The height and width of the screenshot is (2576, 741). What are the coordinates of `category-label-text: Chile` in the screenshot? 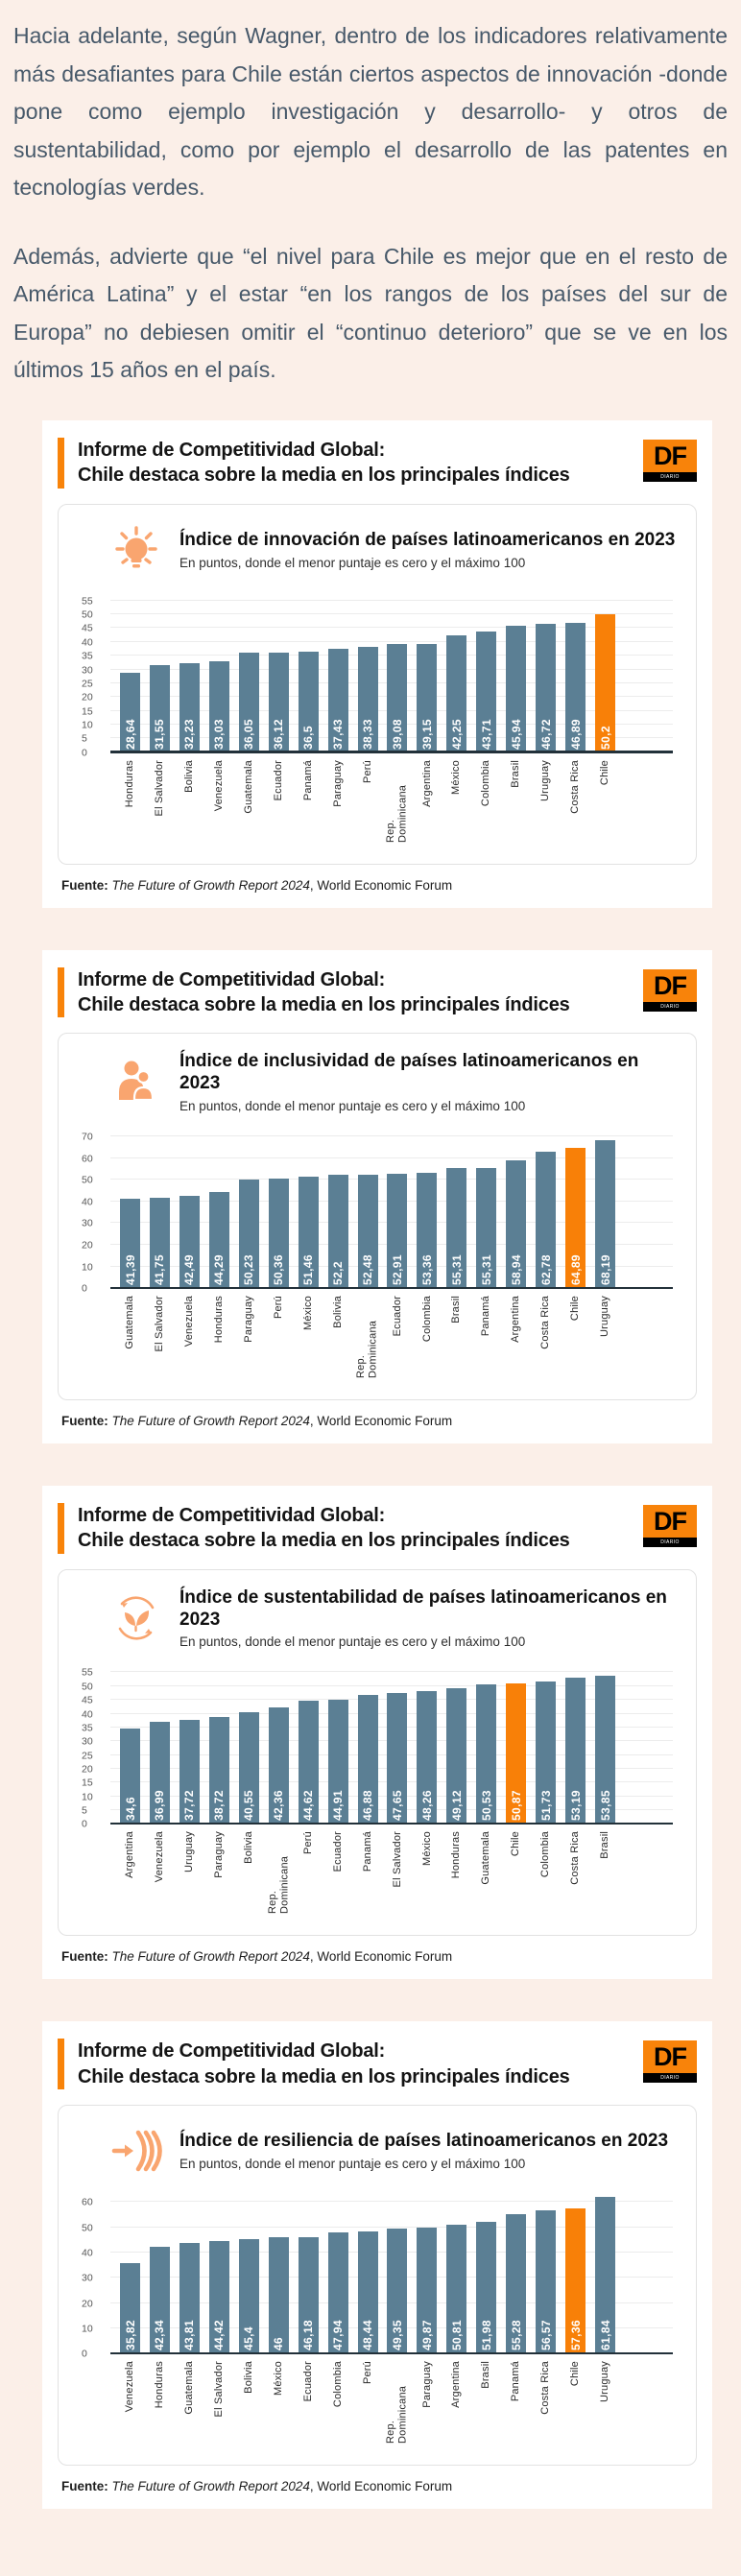 It's located at (605, 772).